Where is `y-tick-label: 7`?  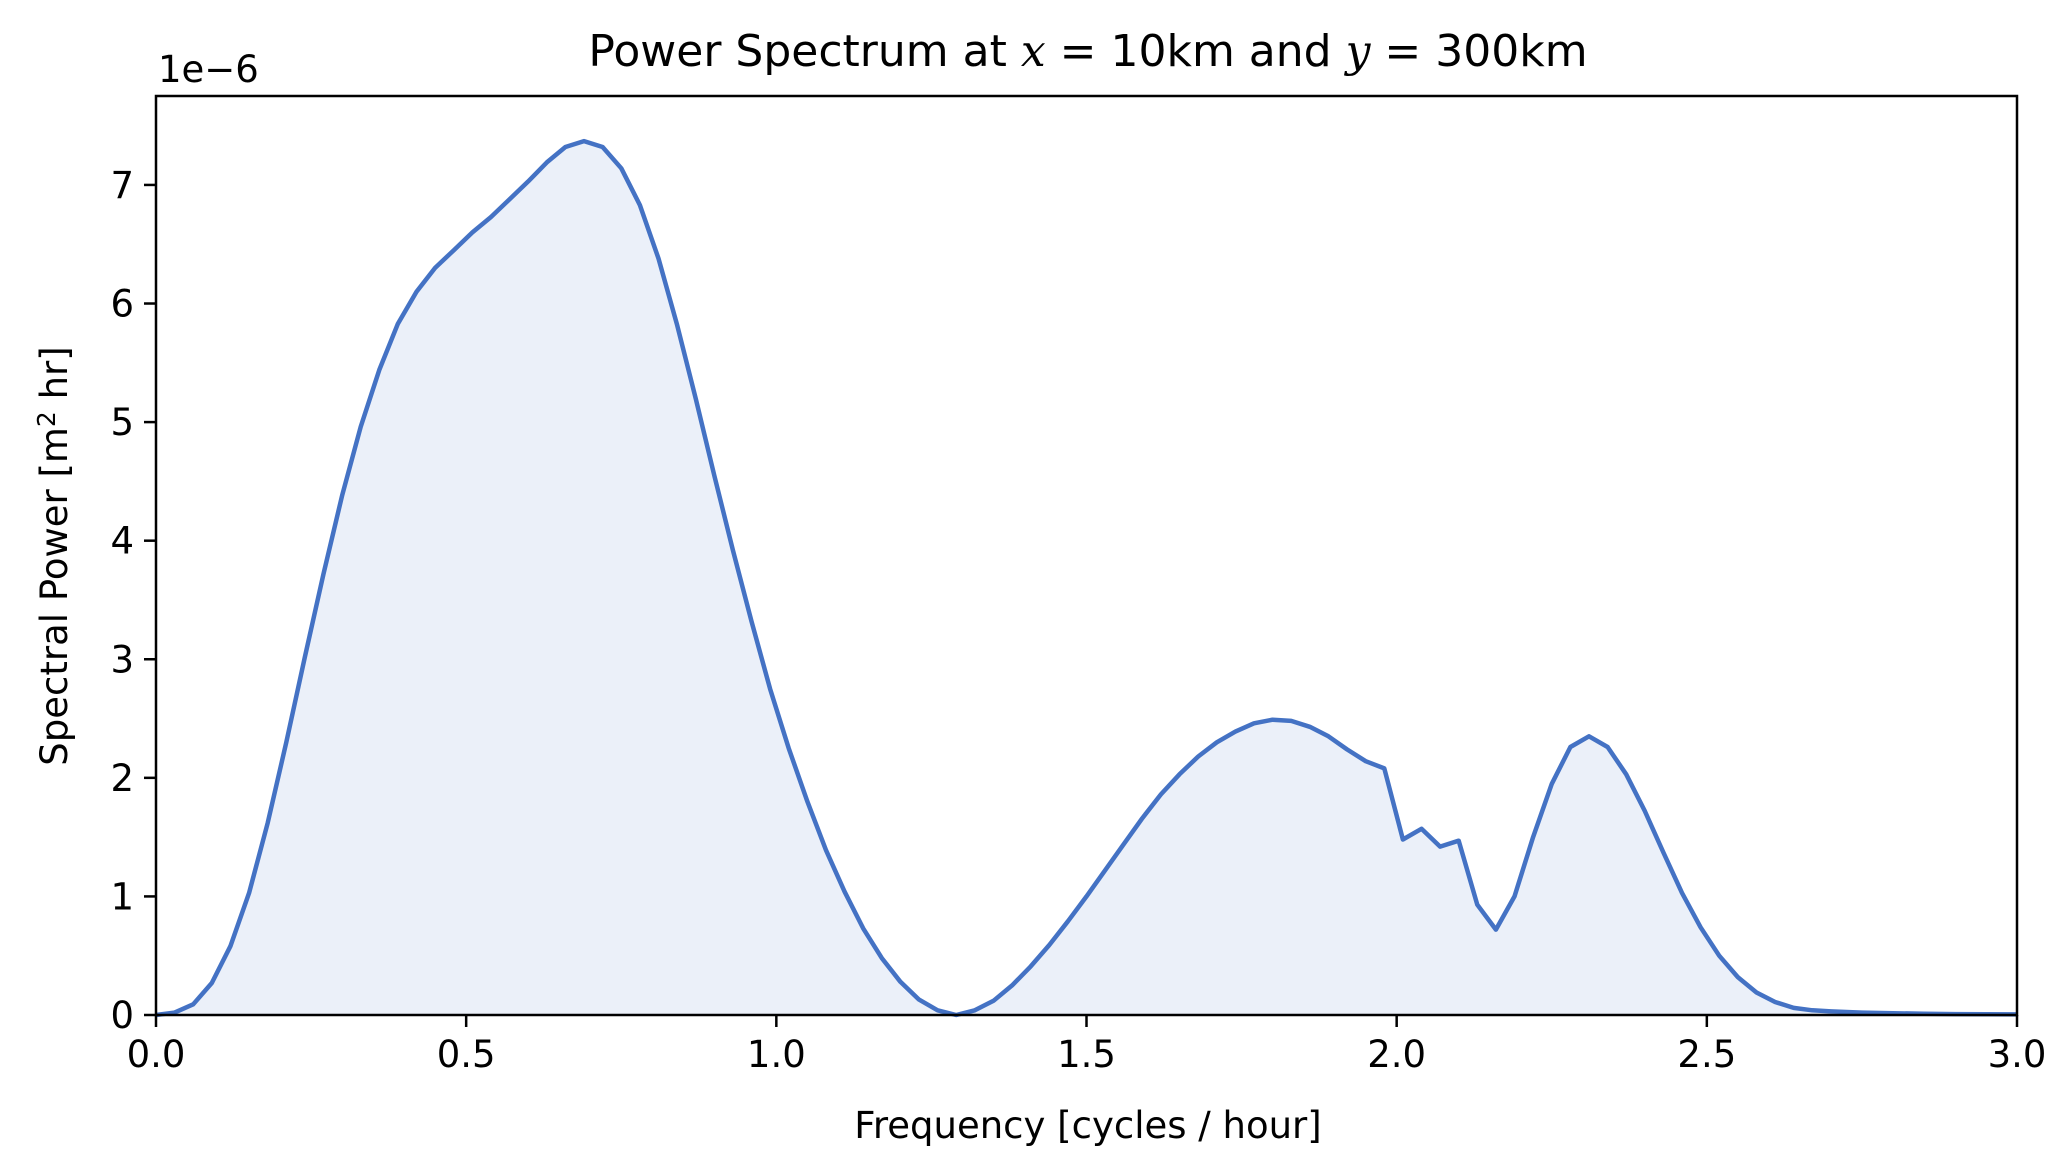
y-tick-label: 7 is located at coordinates (122, 185).